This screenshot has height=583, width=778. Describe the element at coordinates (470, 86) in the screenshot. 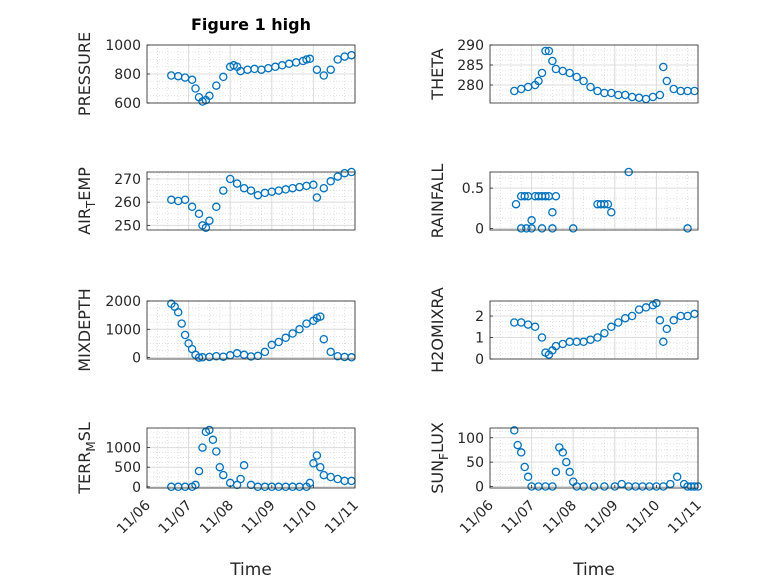

I see `y-tick-label: 280` at that location.